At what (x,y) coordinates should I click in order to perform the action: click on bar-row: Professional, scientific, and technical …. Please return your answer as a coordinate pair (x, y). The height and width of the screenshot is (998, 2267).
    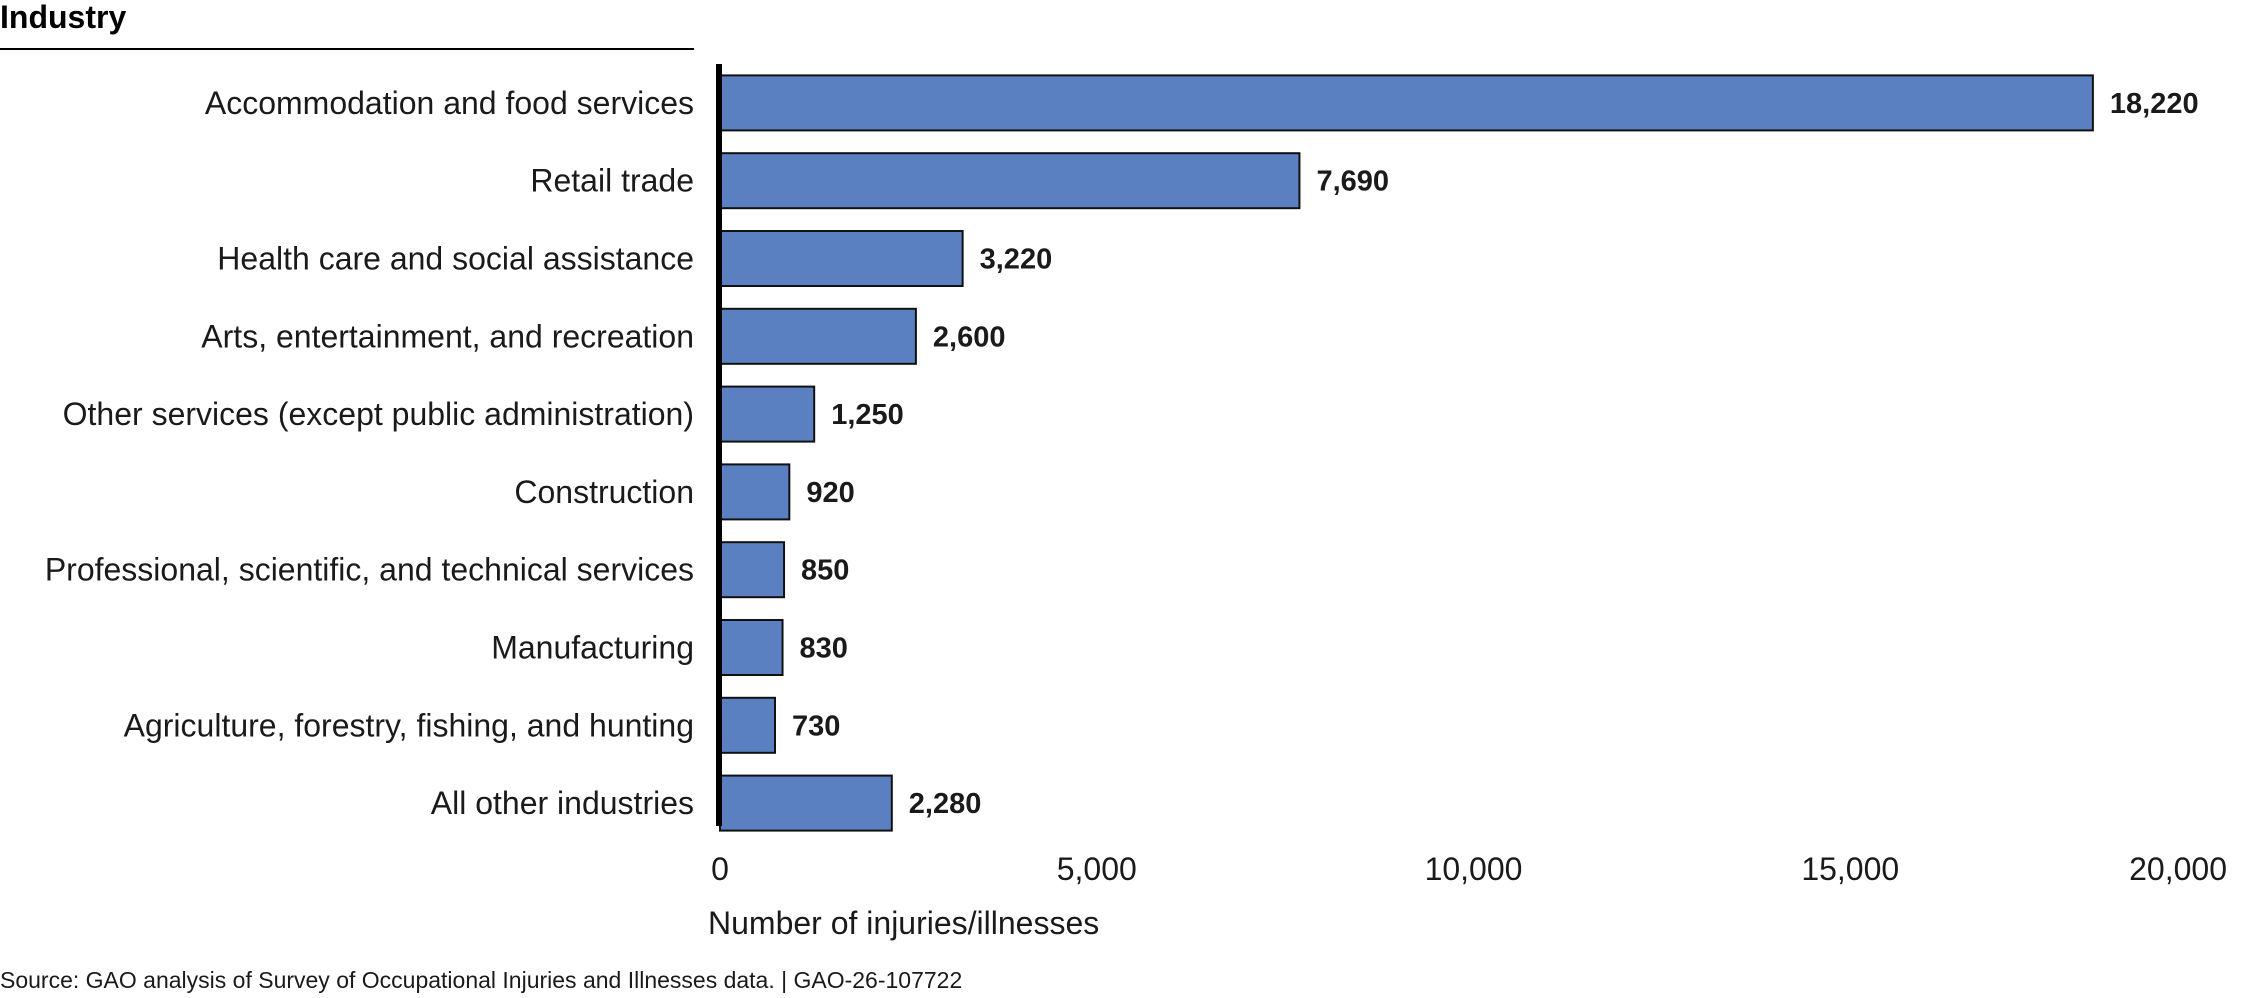
    Looking at the image, I should click on (447, 570).